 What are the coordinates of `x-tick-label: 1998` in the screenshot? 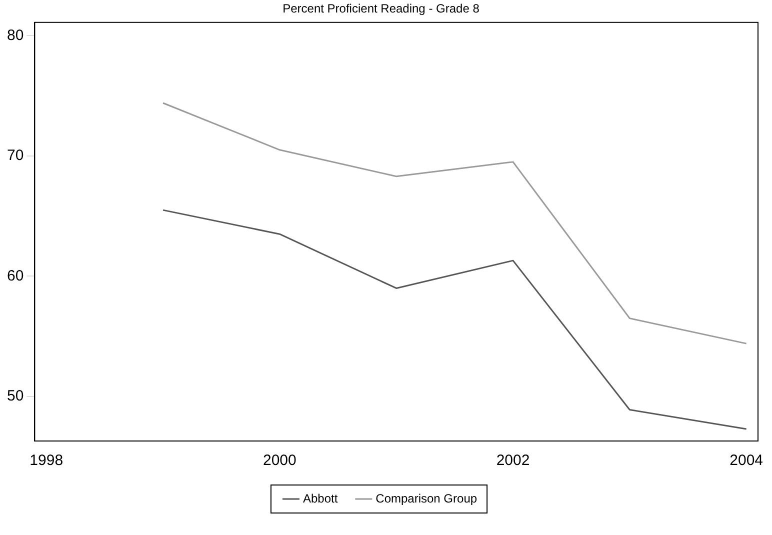 It's located at (47, 461).